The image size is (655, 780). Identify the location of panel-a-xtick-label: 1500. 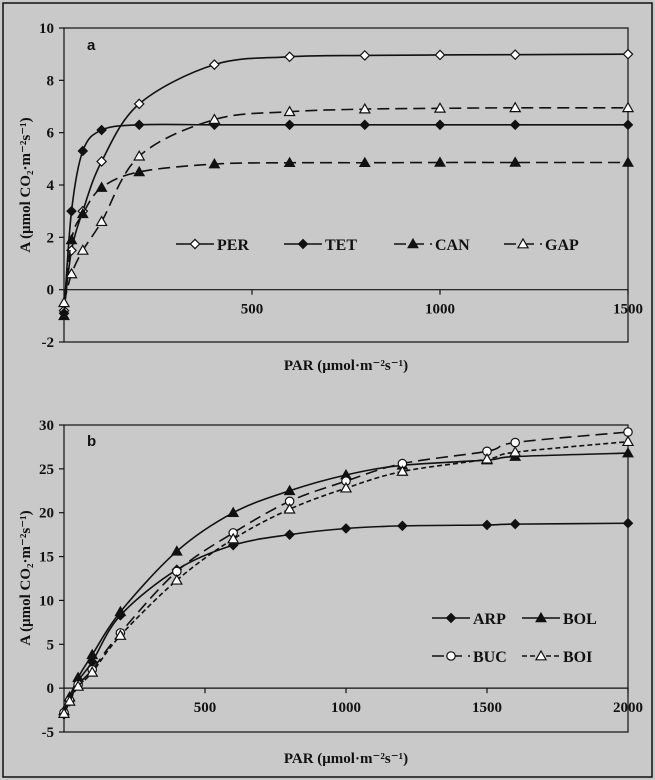
(628, 310).